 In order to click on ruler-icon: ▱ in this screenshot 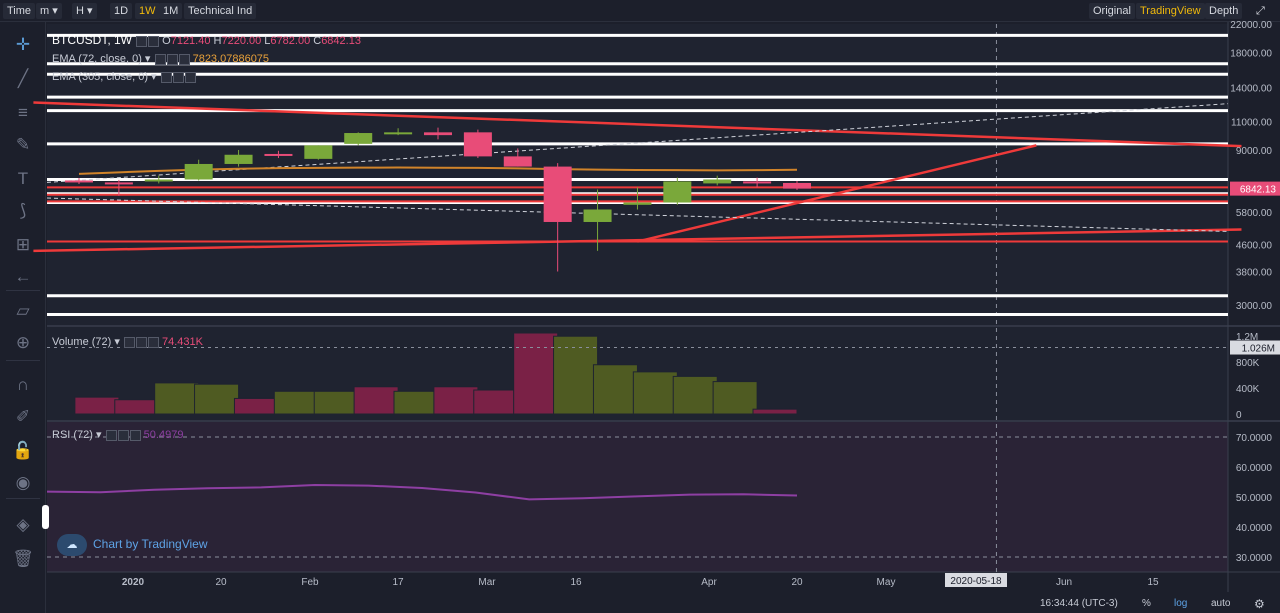, I will do `click(23, 310)`.